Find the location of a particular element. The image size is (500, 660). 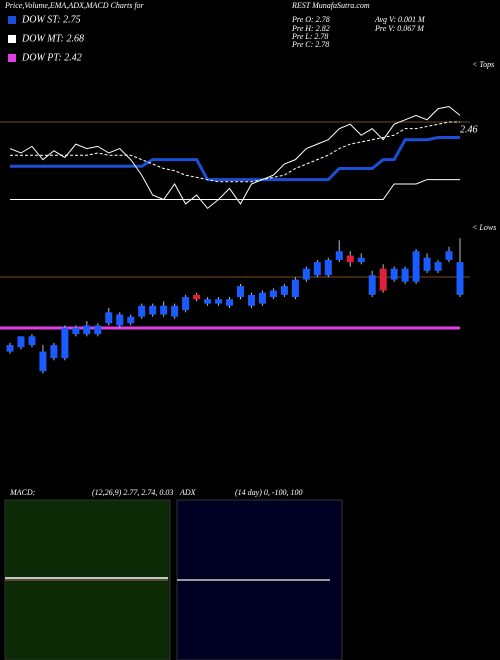

adx-params: (14 day) 0, -100, 100 is located at coordinates (269, 492).